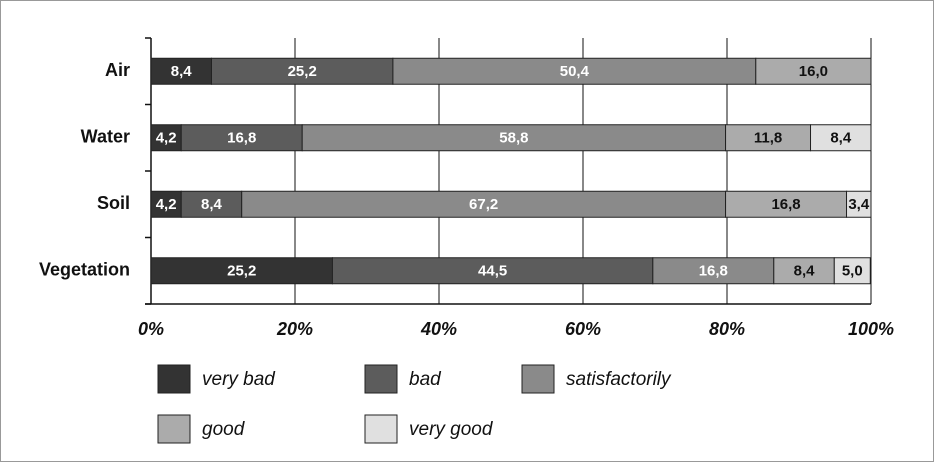 Image resolution: width=934 pixels, height=462 pixels. What do you see at coordinates (619, 379) in the screenshot?
I see `legend-label: satisfactorily` at bounding box center [619, 379].